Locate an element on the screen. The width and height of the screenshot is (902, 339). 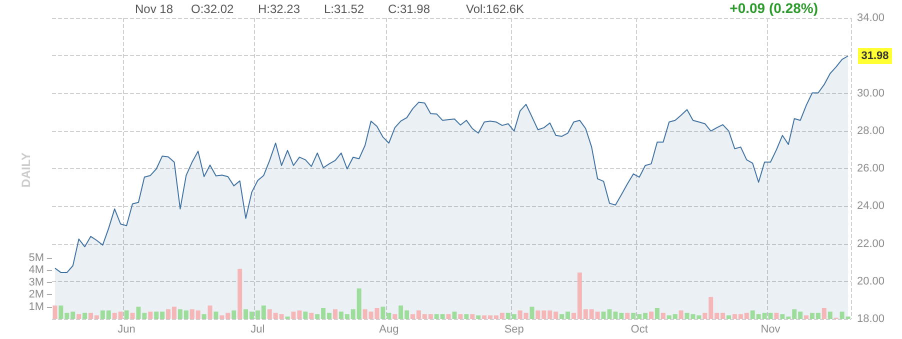
y2-tick-label: 5M is located at coordinates (36, 258).